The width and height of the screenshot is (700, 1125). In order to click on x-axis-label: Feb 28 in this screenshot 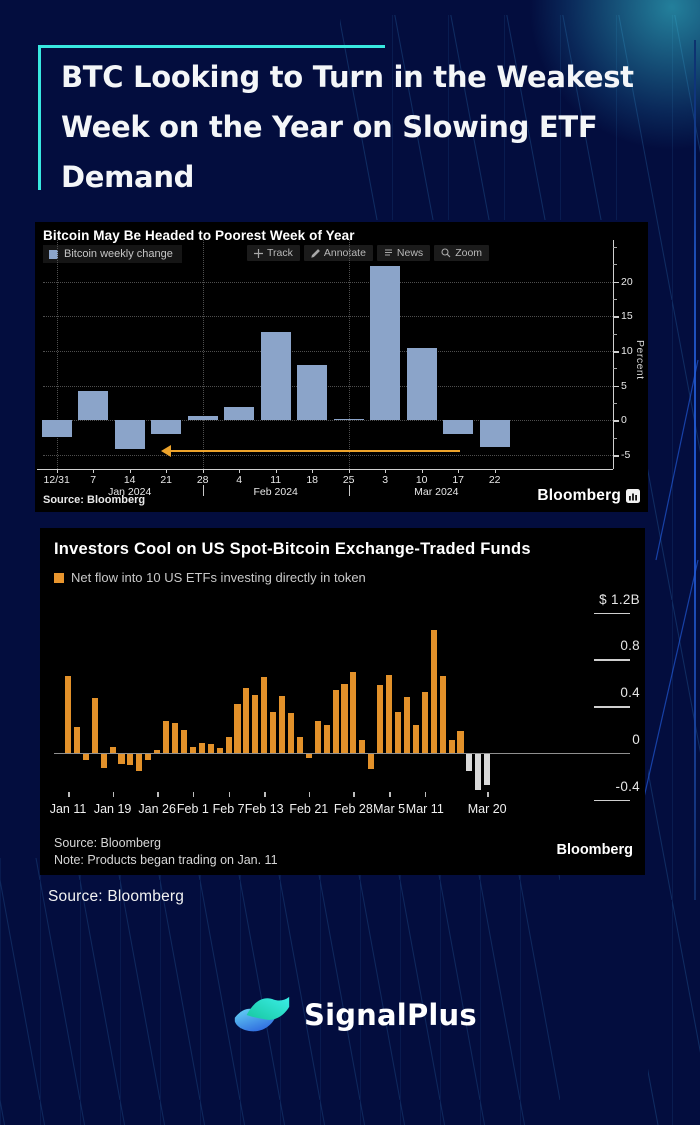, I will do `click(353, 809)`.